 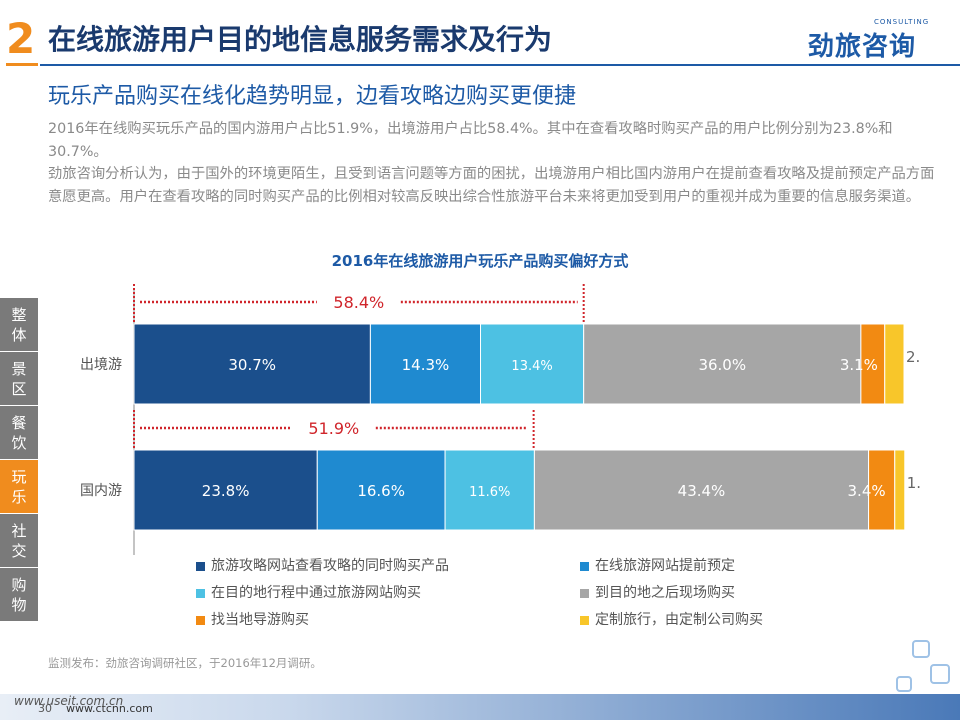 I want to click on legend-label: 在线旅游网站提前预定, so click(x=665, y=566).